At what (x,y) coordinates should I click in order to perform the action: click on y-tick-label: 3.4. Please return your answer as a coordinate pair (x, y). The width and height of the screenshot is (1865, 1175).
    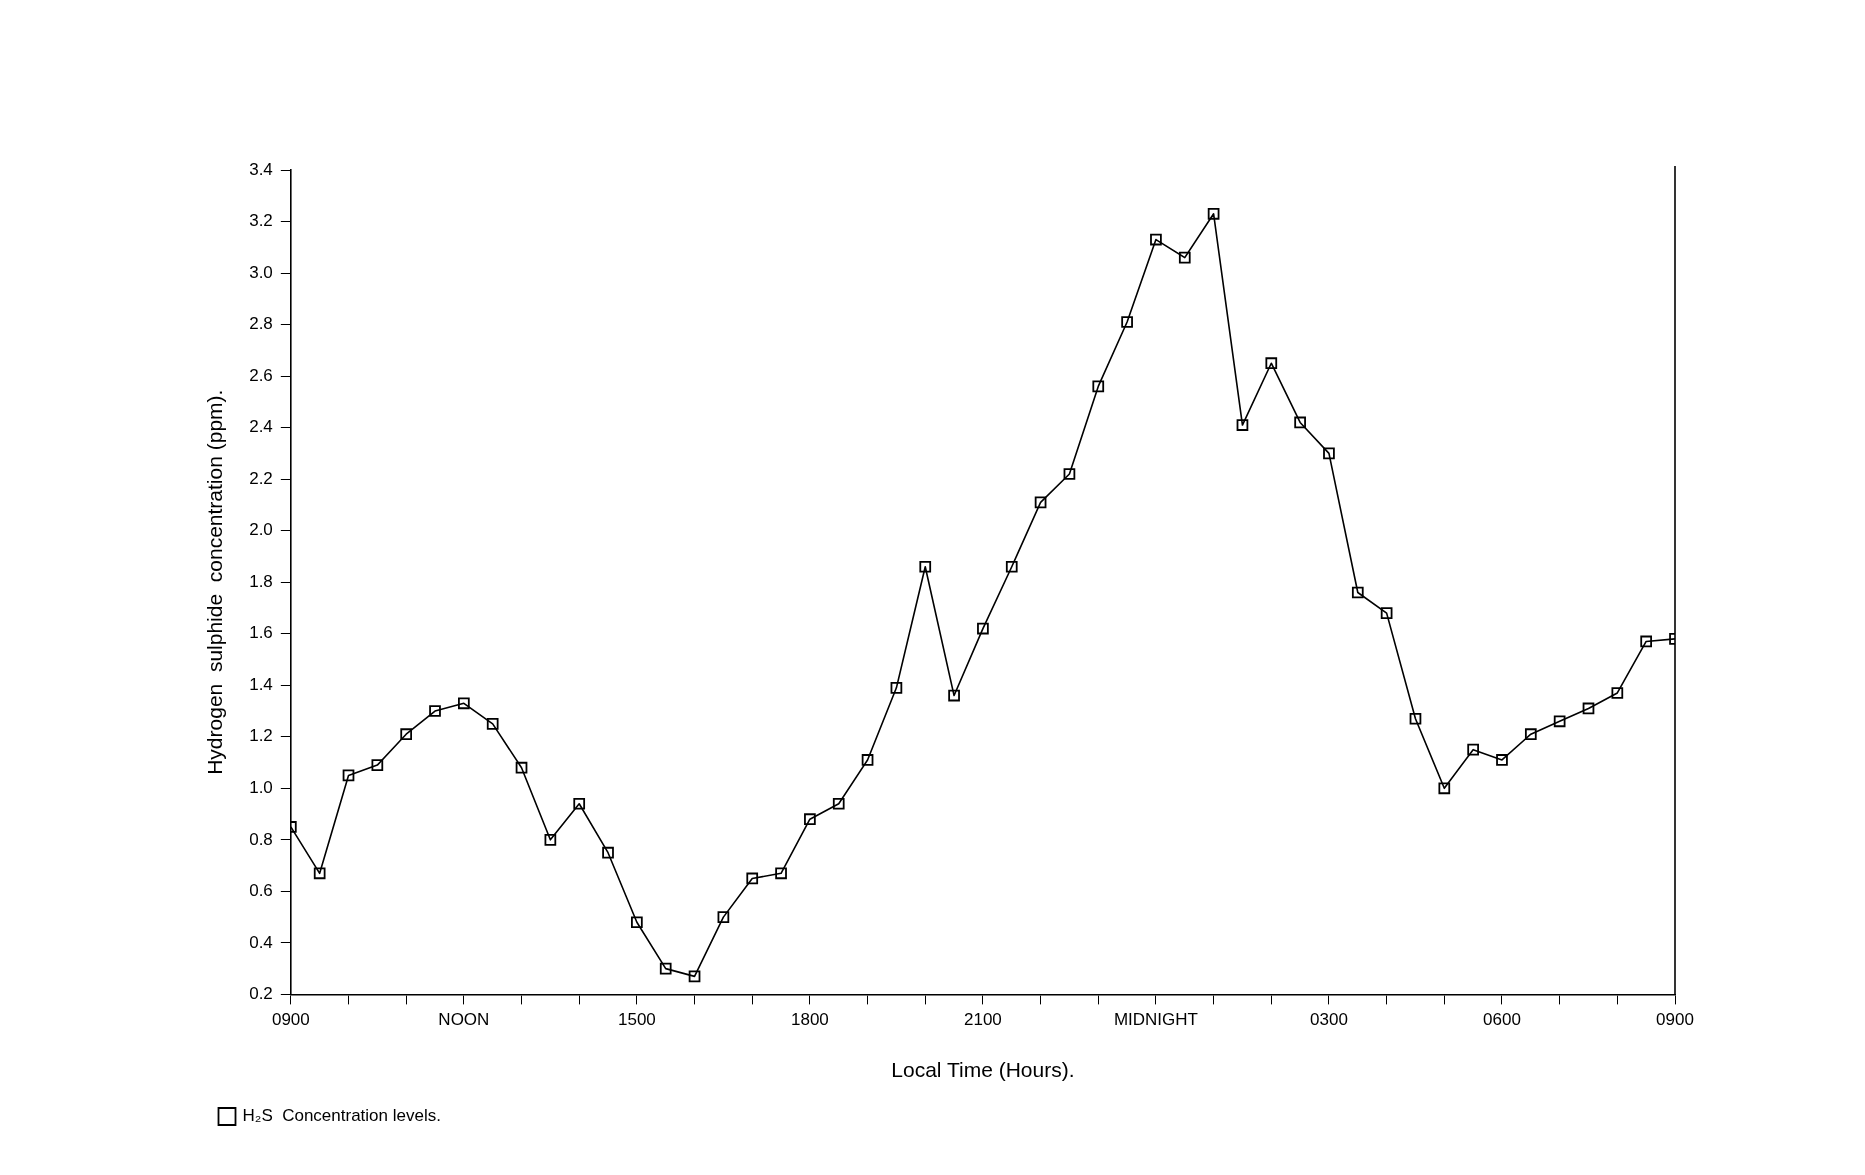
    Looking at the image, I should click on (261, 169).